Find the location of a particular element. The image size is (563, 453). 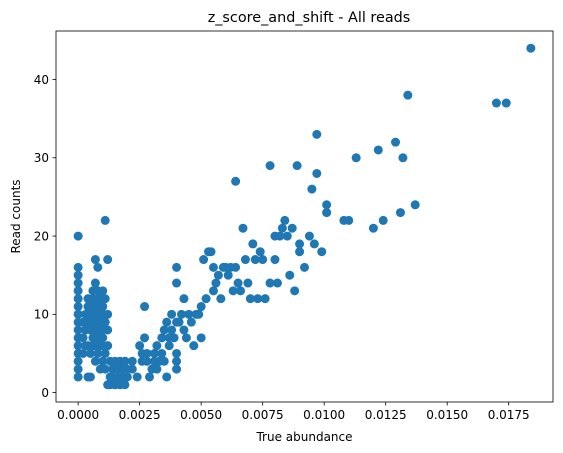

x-axis-label: True abundance is located at coordinates (303, 437).